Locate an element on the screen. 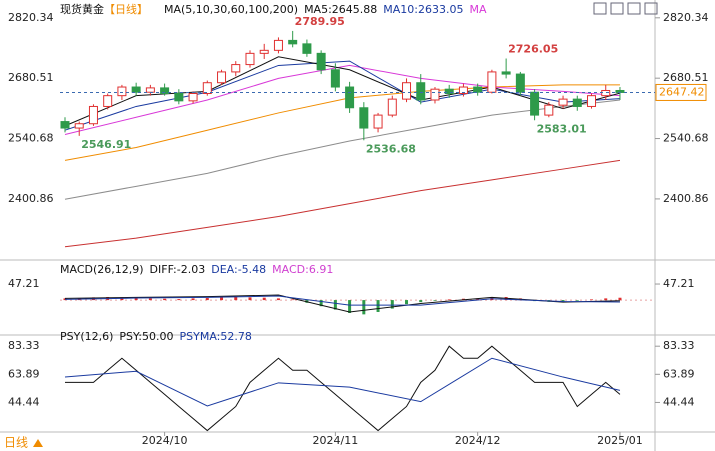 This screenshot has width=715, height=451. annotation: 2536.68 is located at coordinates (391, 148).